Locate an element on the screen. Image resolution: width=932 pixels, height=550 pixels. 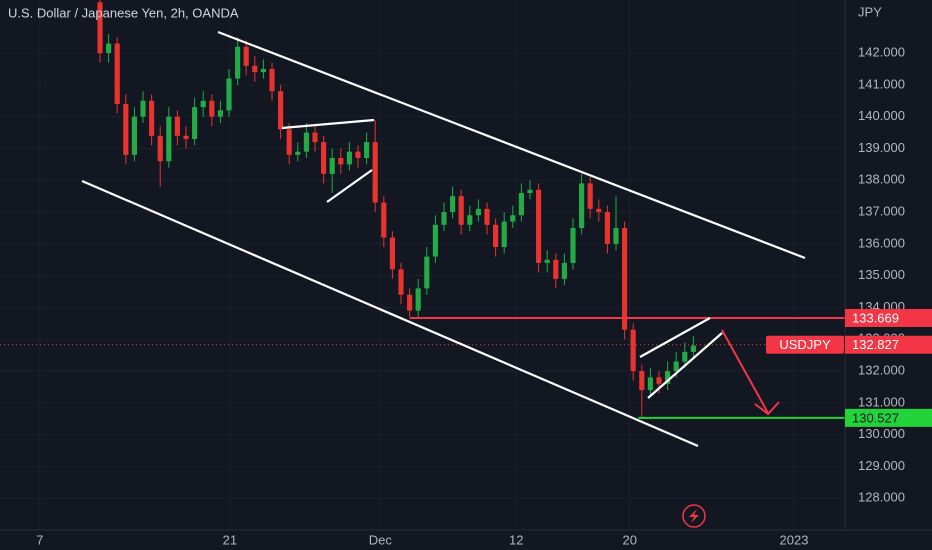
y-tick-label: 136.000 is located at coordinates (881, 242).